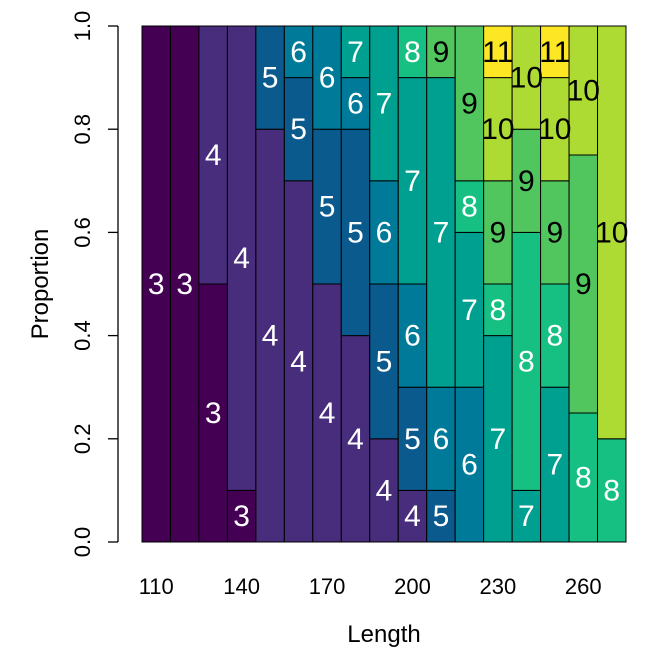  I want to click on segment-label-160-group-4: 4, so click(298, 361).